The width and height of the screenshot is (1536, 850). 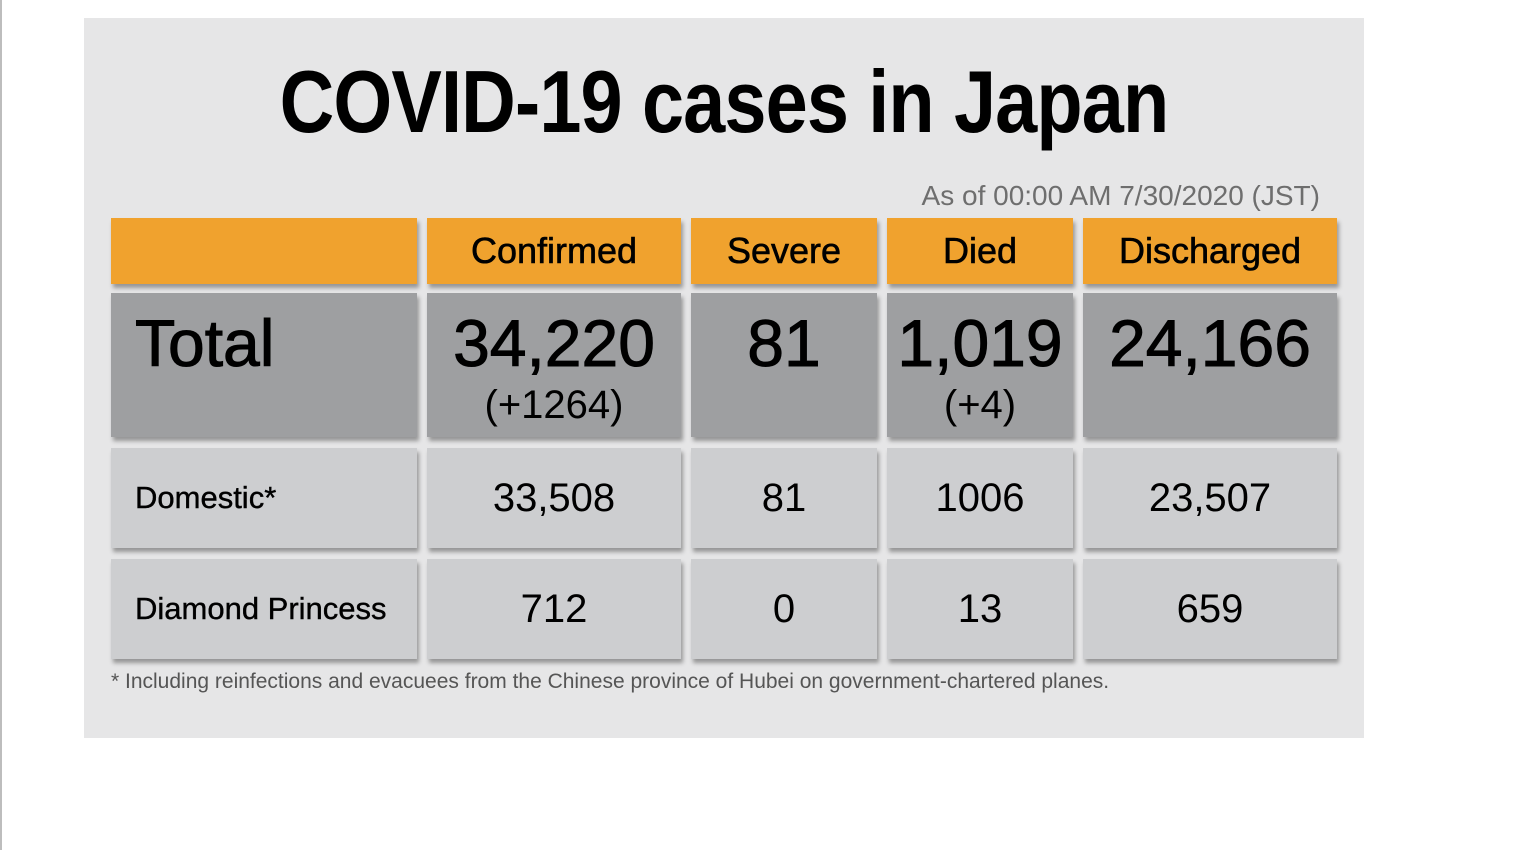 I want to click on domestic-confirmed-value: 33,508, so click(x=554, y=498).